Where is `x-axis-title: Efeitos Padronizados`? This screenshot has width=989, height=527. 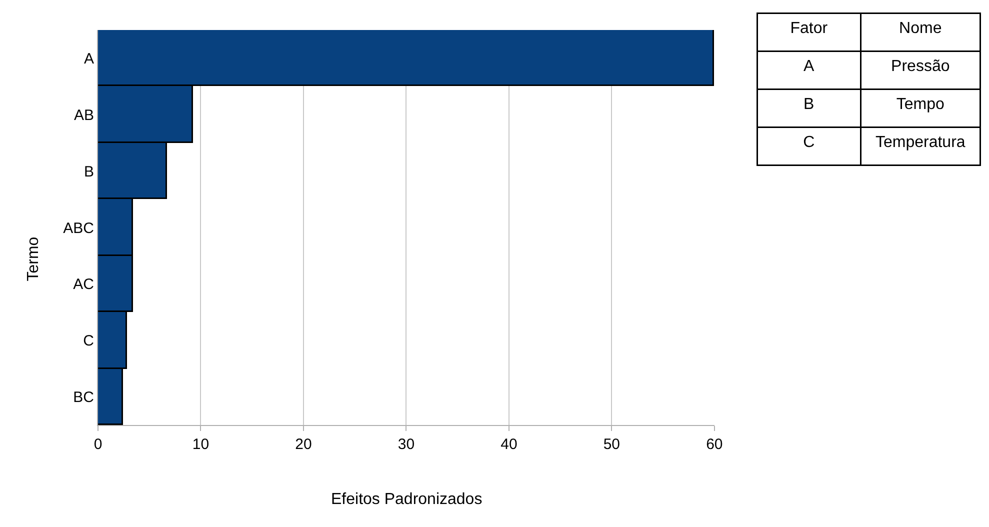
x-axis-title: Efeitos Padronizados is located at coordinates (406, 499).